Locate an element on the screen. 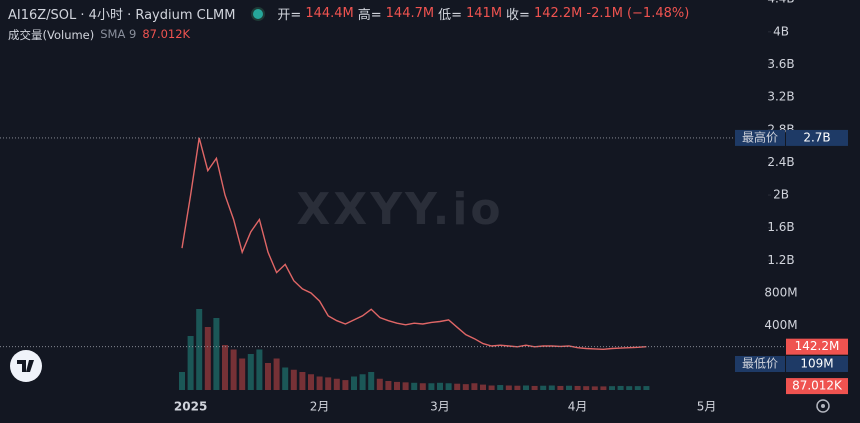 The image size is (860, 423). min-label: 109M is located at coordinates (816, 364).